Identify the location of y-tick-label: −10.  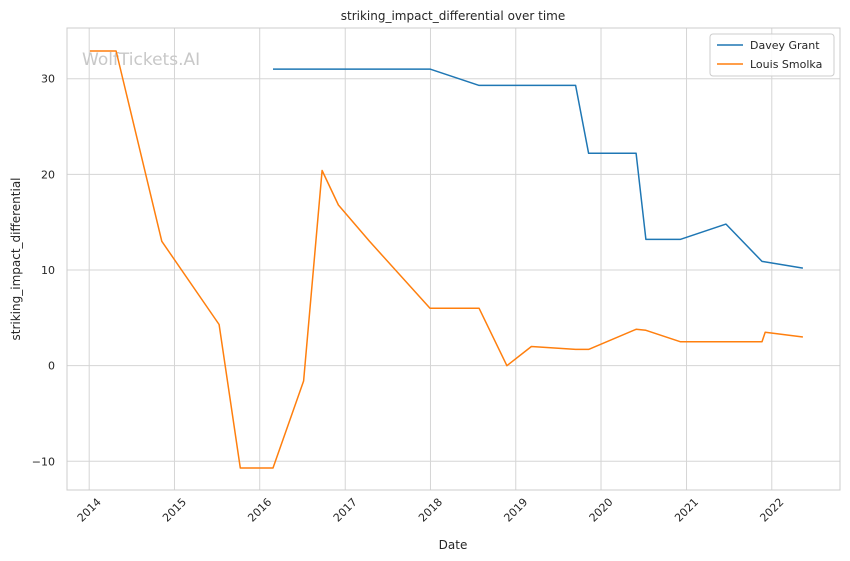
(43, 461).